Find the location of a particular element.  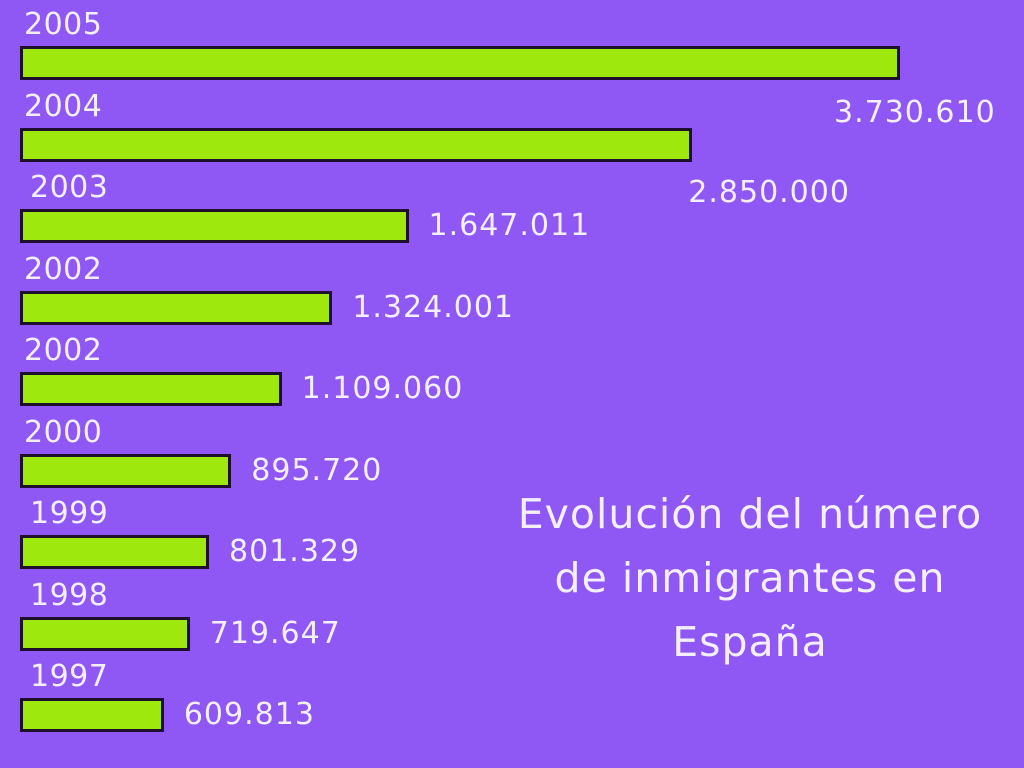

value-label: 1.324.001 is located at coordinates (433, 307).